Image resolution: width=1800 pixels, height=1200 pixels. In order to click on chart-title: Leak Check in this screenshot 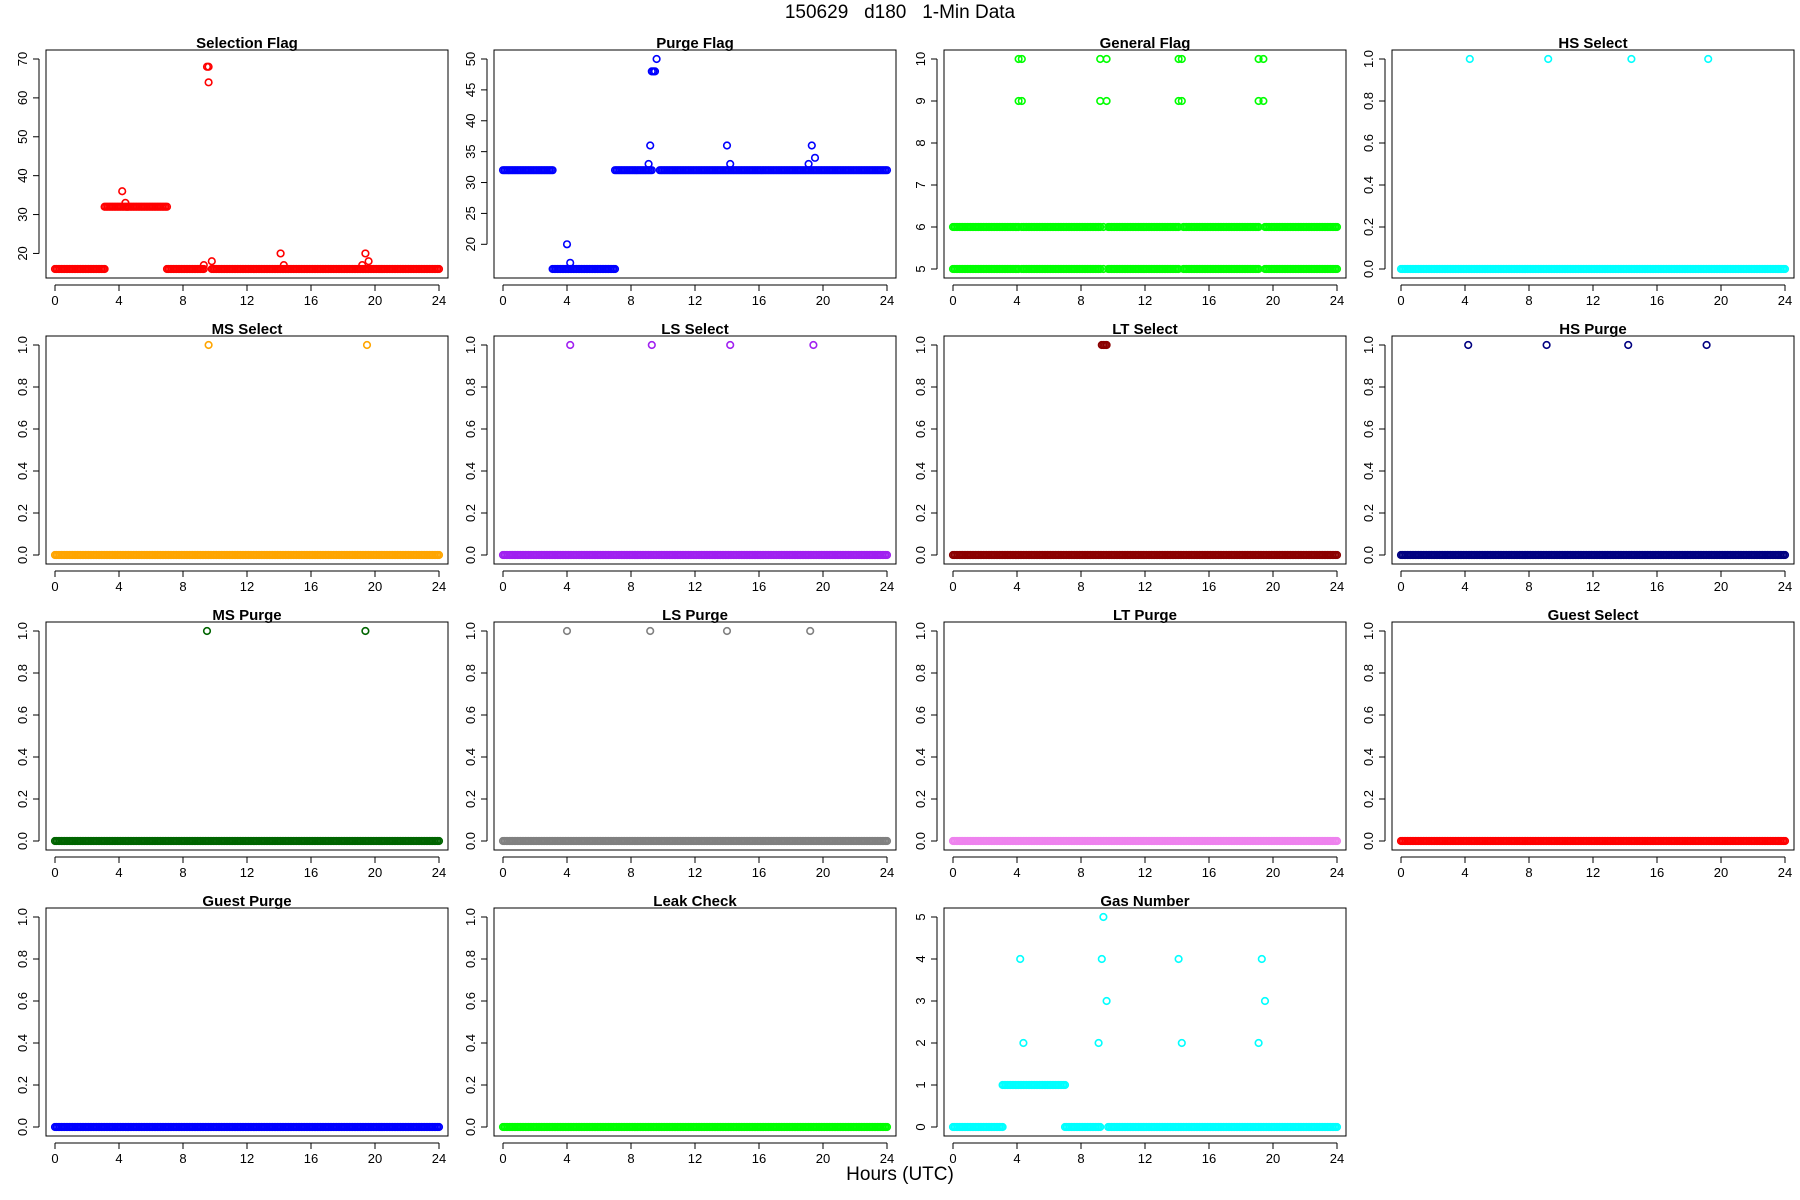, I will do `click(695, 901)`.